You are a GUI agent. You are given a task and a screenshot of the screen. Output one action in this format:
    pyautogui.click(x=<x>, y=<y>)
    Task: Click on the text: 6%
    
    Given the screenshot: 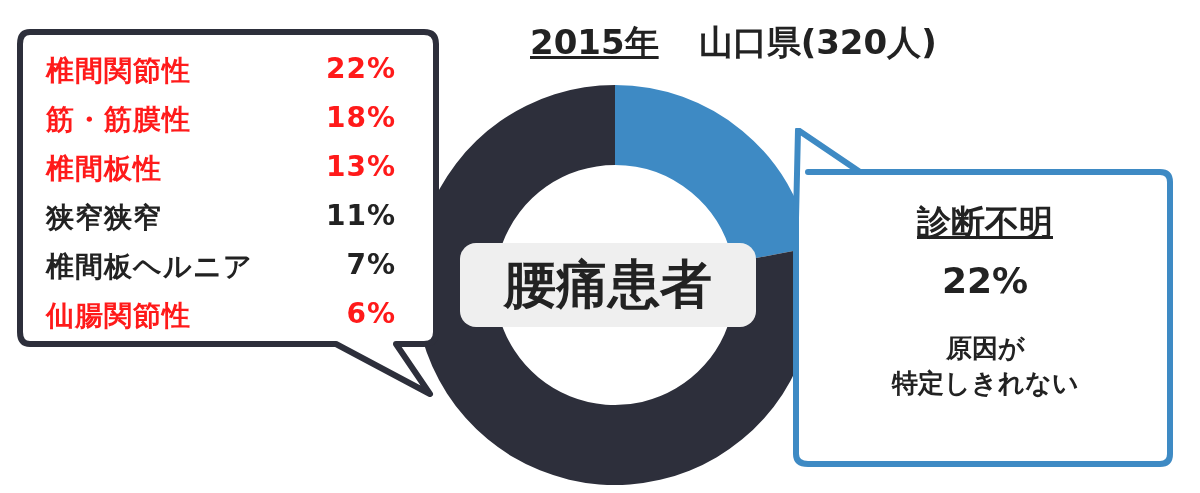 What is the action you would take?
    pyautogui.click(x=371, y=313)
    